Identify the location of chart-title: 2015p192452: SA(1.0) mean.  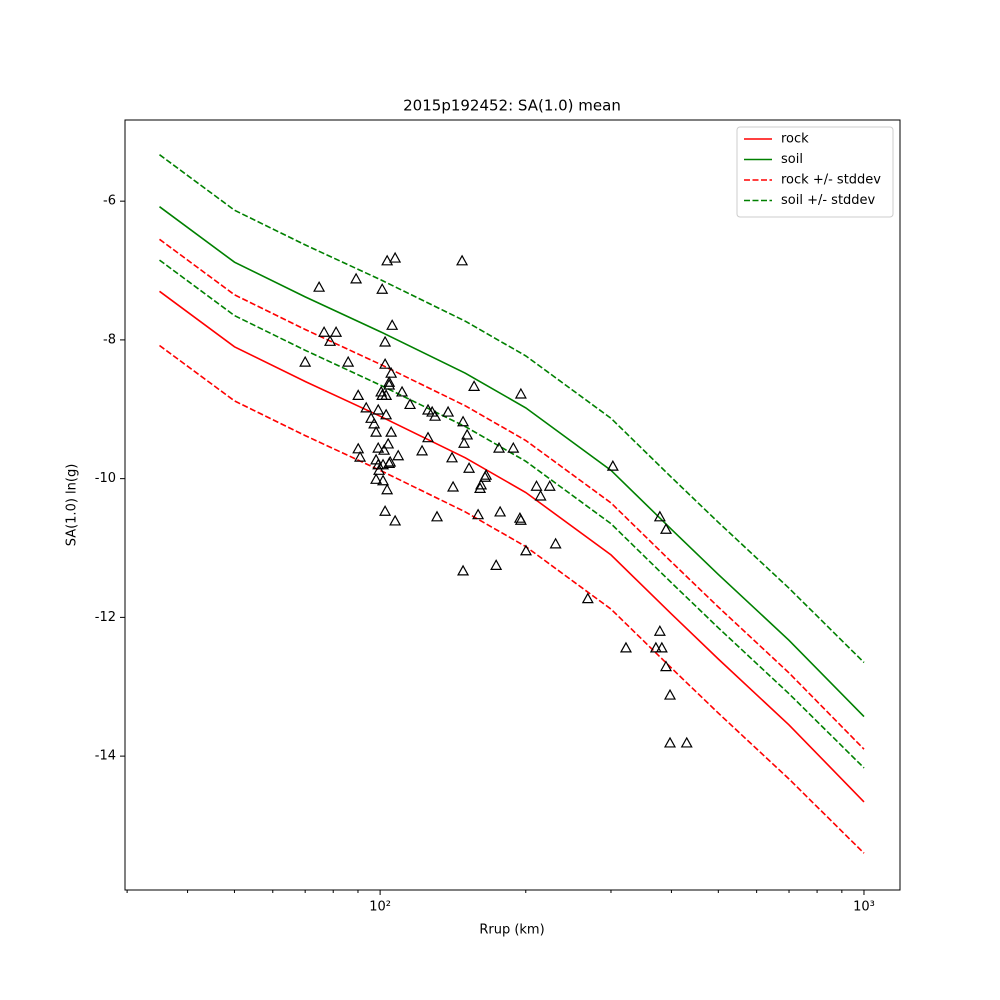
(512, 106).